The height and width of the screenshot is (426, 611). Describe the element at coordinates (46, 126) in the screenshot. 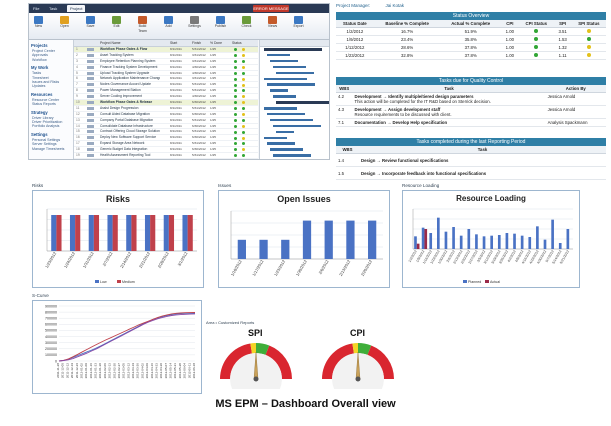

I see `sidebar-item-portfolio-analysis: Portfolio Analysis` at that location.